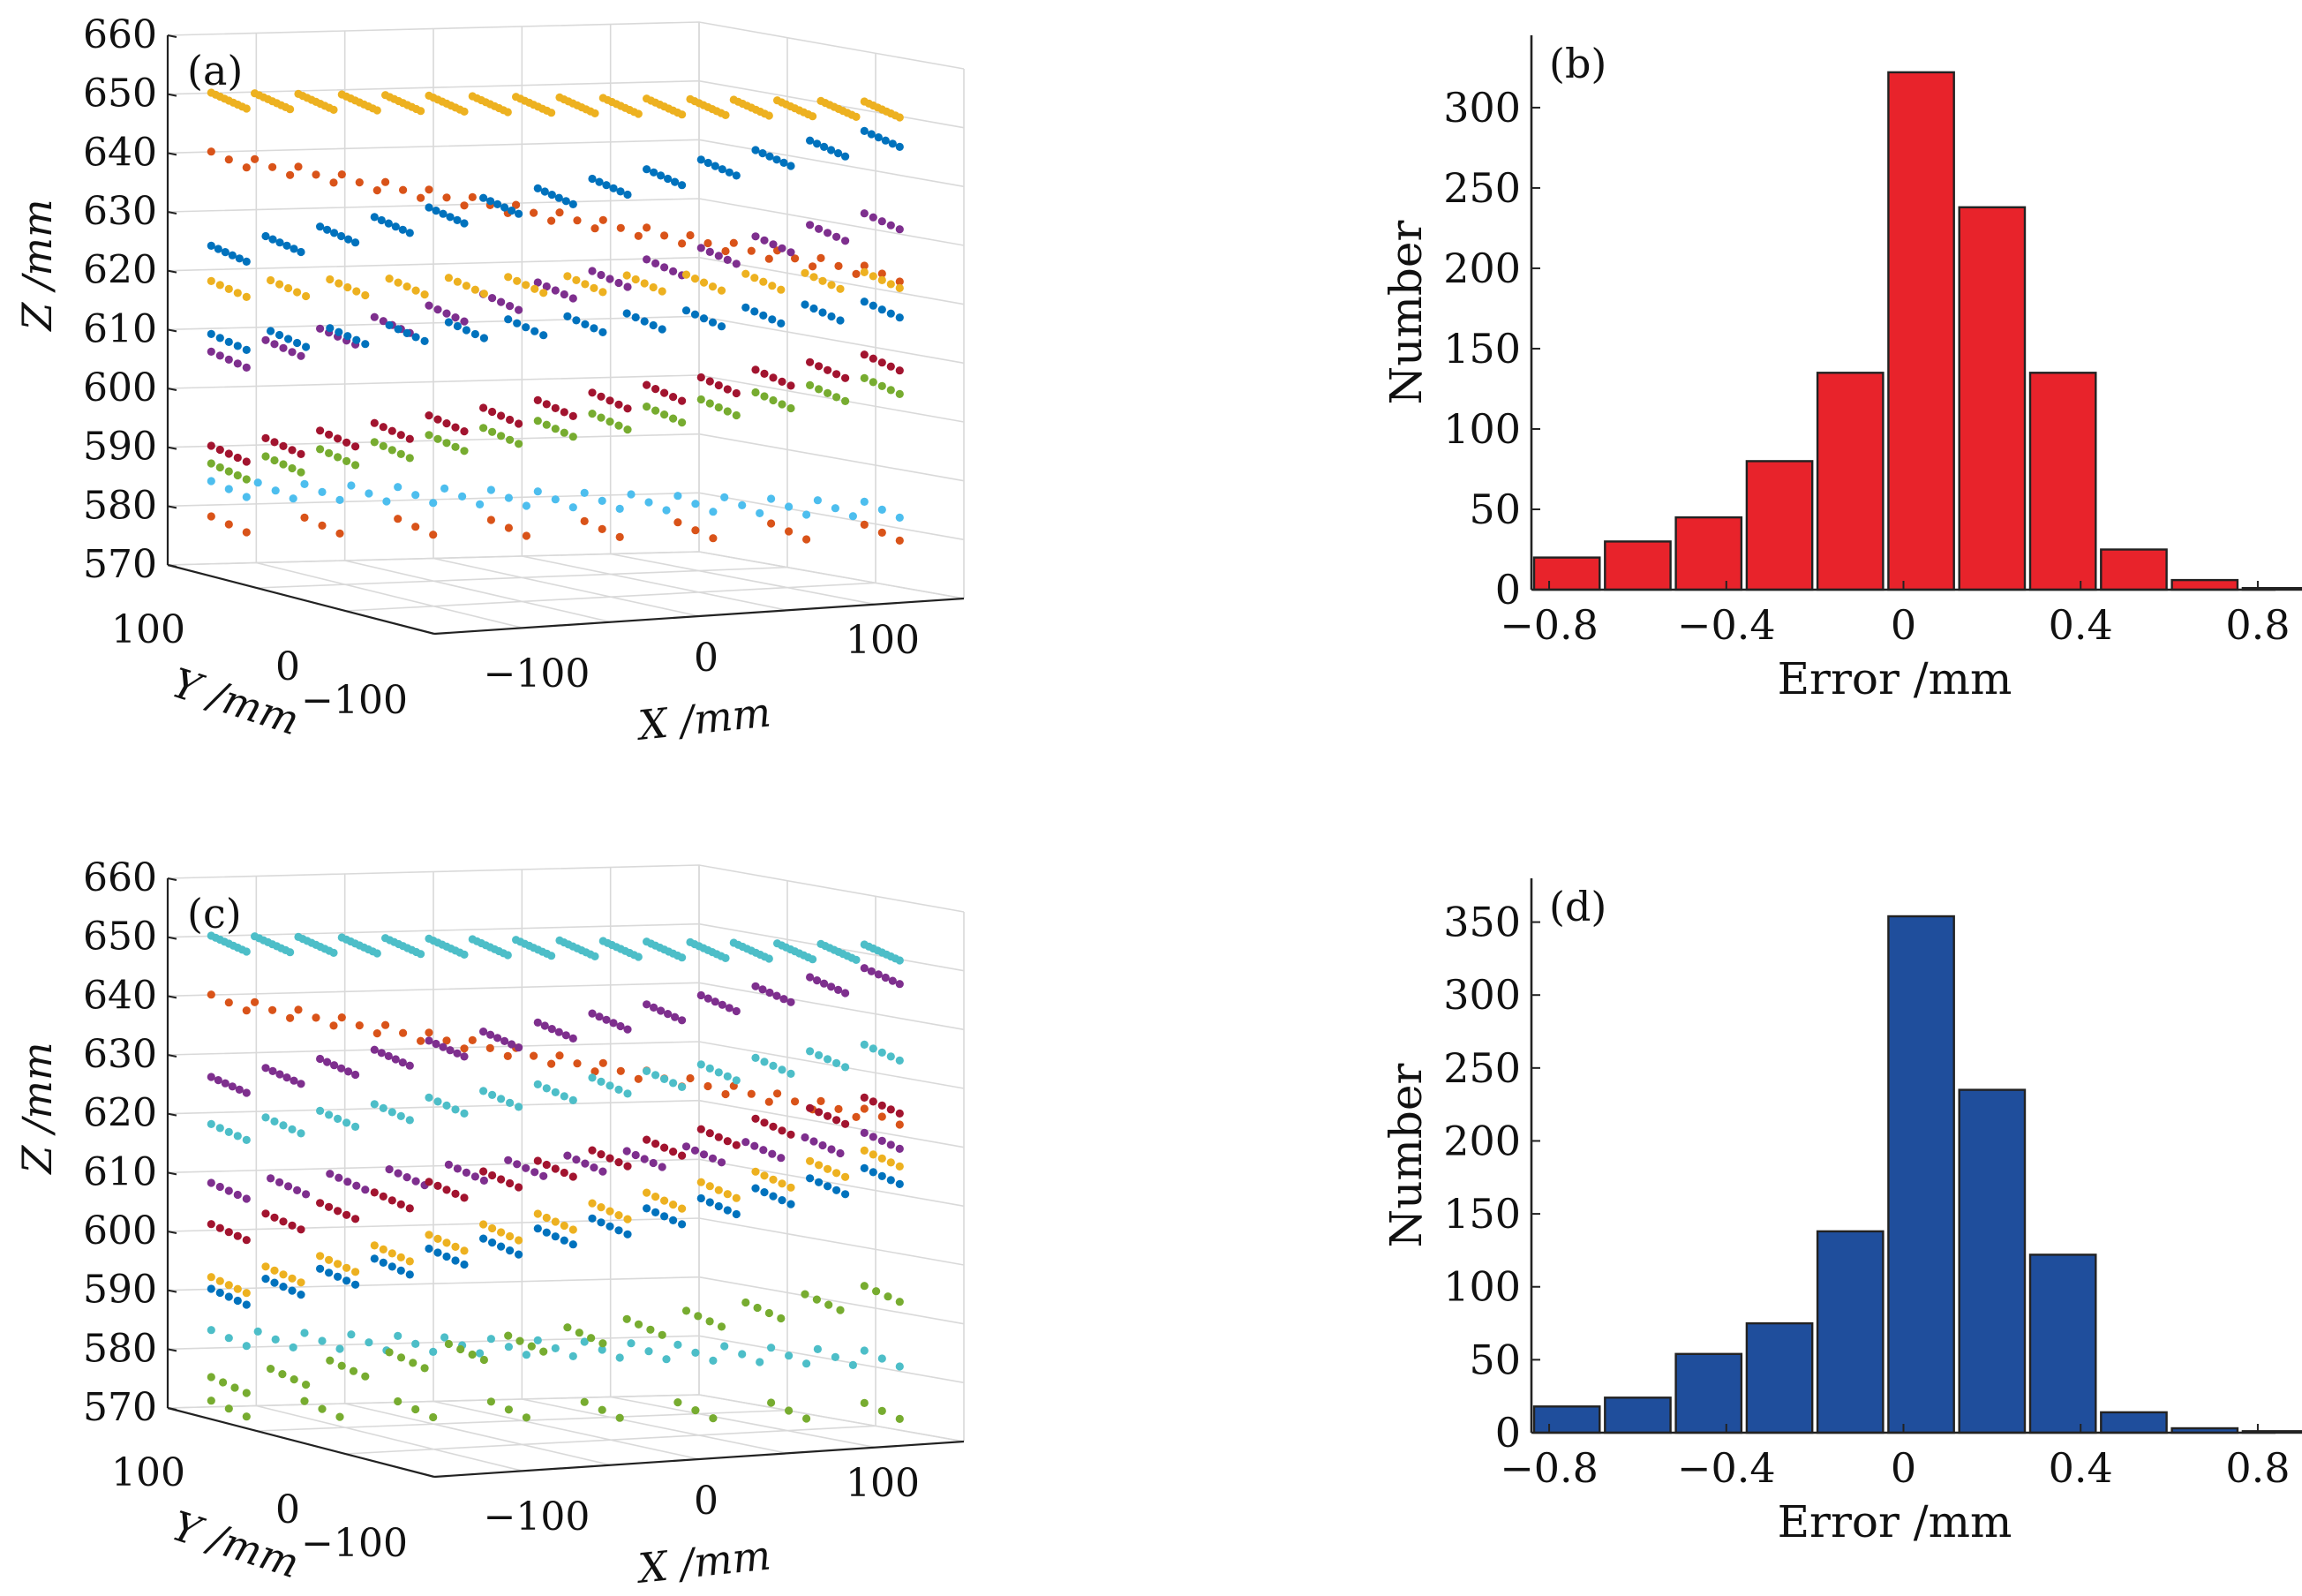 The width and height of the screenshot is (2302, 1596). I want to click on z-tick, so click(172, 1232).